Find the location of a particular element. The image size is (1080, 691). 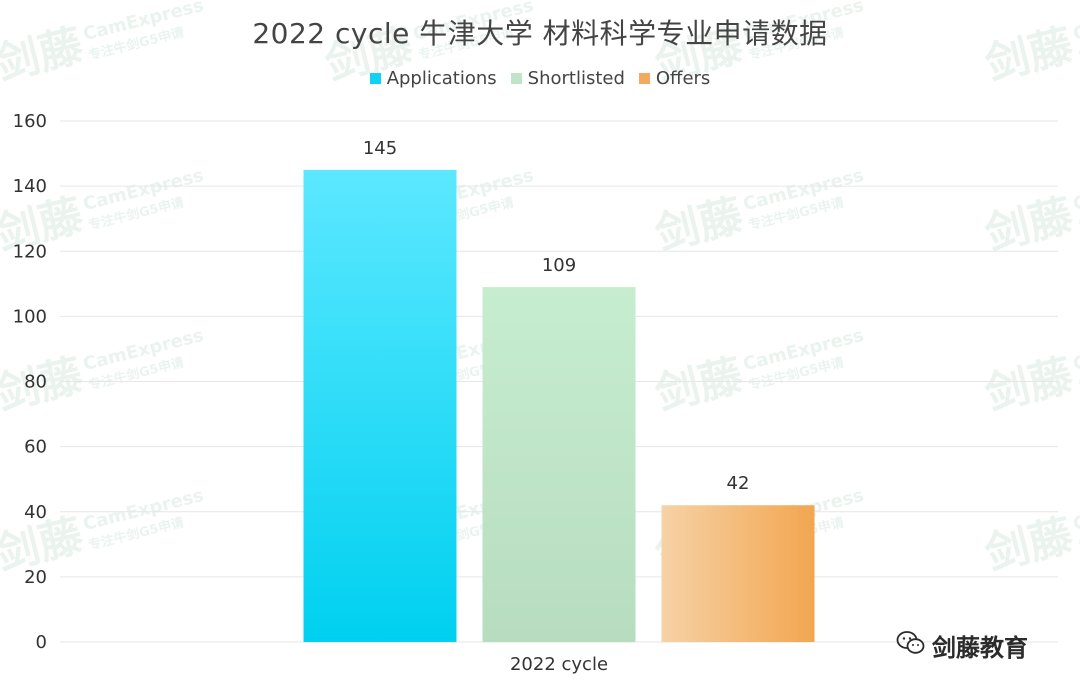

legend-item-applications: Applications is located at coordinates (433, 78).